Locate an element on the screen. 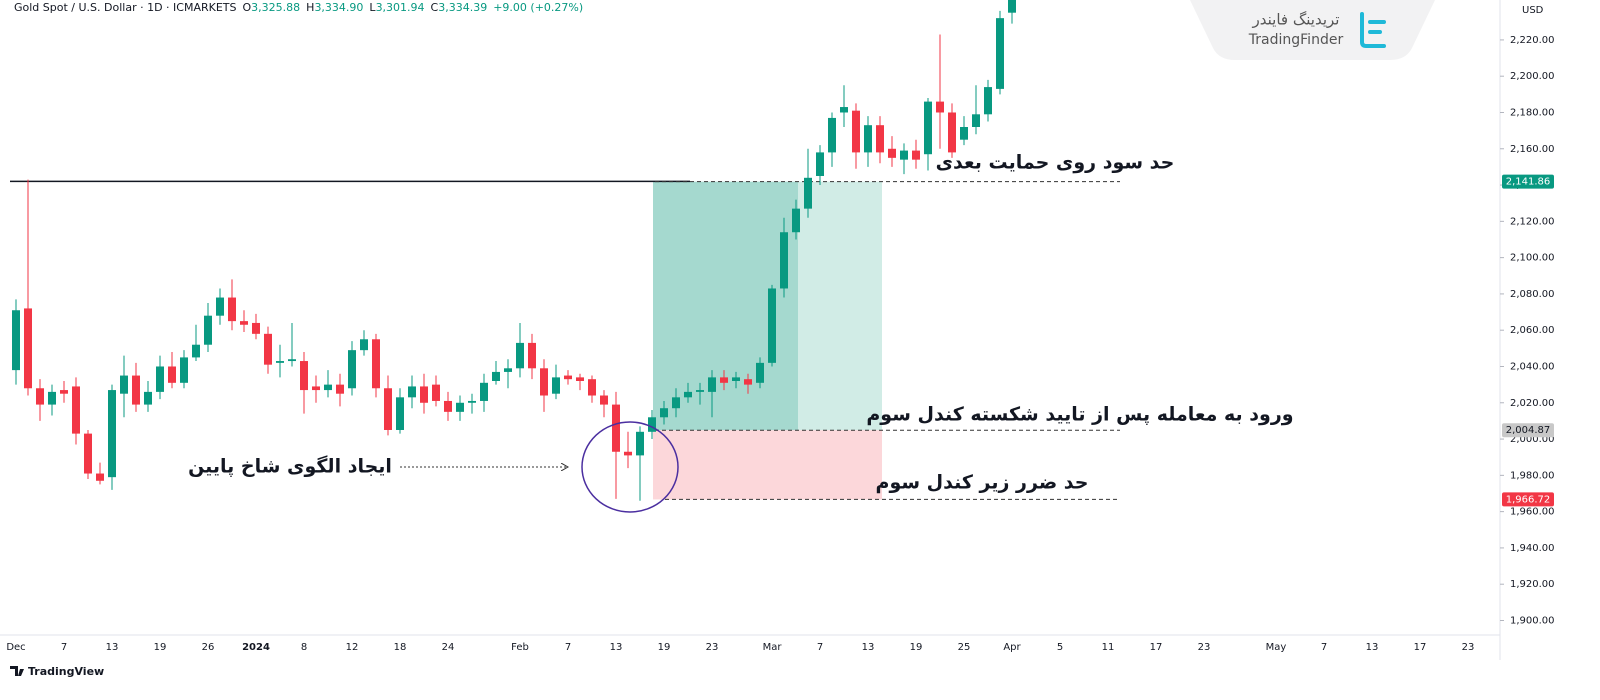 This screenshot has height=700, width=1600. y-tick-label: 1,960.00 is located at coordinates (1532, 512).